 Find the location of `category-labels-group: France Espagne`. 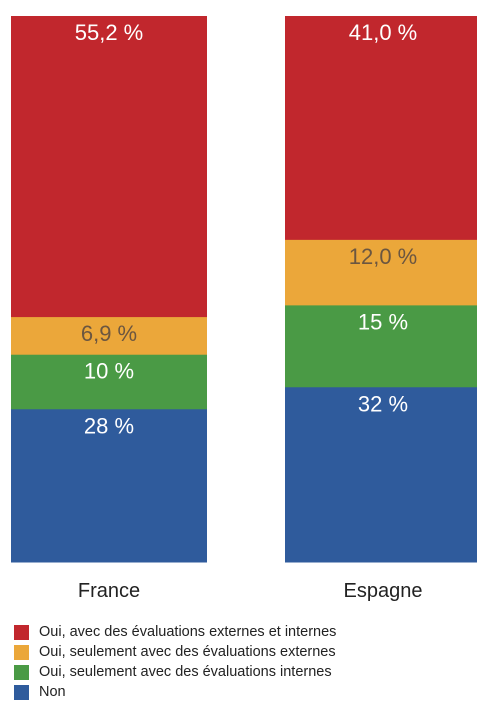

category-labels-group: France Espagne is located at coordinates (250, 591).